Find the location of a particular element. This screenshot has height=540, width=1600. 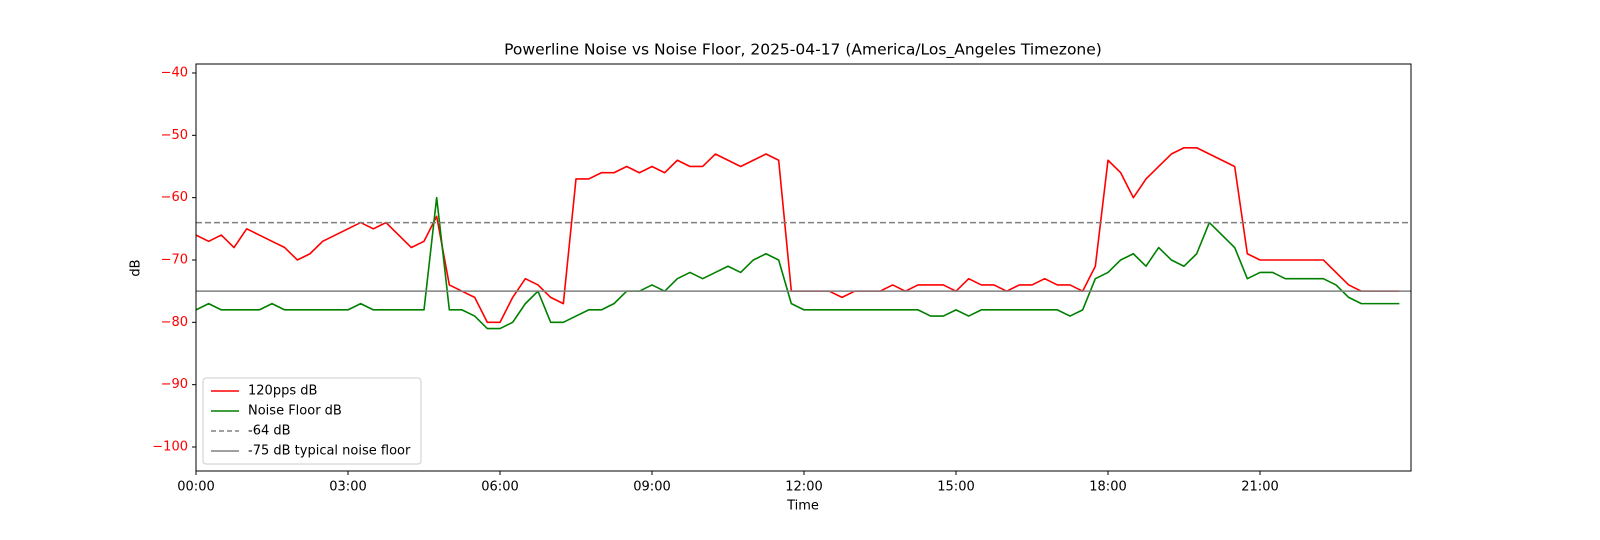

x-tick-label: 21:00 is located at coordinates (1259, 487).